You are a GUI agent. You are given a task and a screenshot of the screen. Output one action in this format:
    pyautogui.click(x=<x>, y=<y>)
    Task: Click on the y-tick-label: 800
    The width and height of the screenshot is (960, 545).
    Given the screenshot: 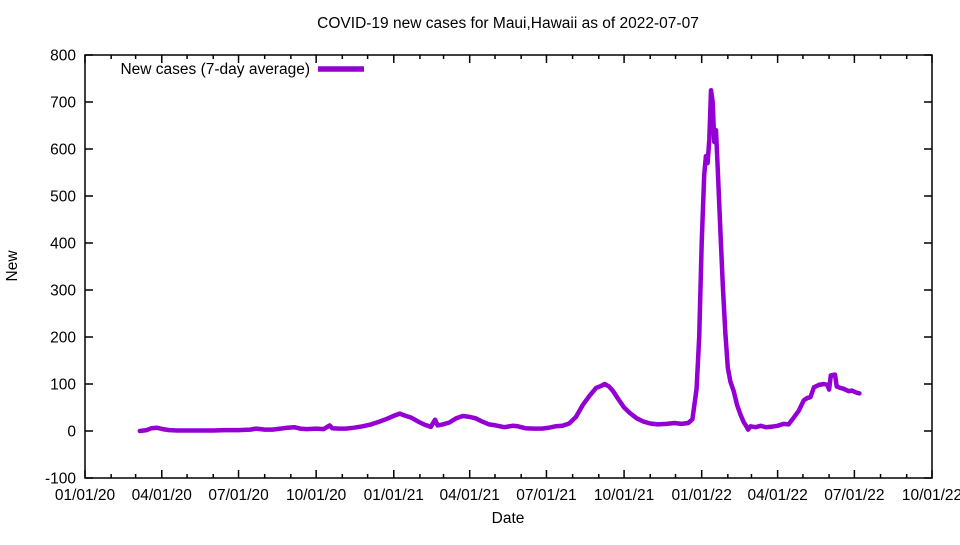 What is the action you would take?
    pyautogui.click(x=63, y=56)
    